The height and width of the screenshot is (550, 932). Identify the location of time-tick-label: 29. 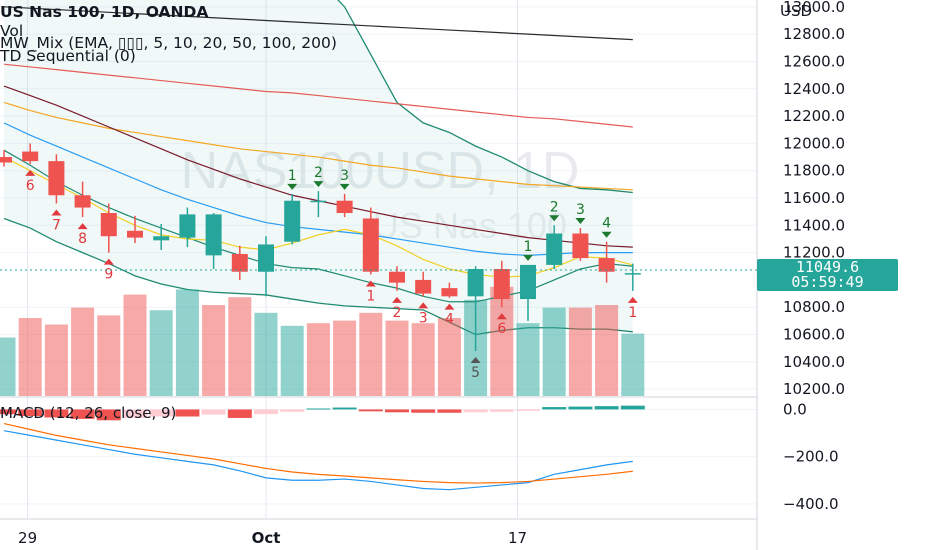
(27, 538).